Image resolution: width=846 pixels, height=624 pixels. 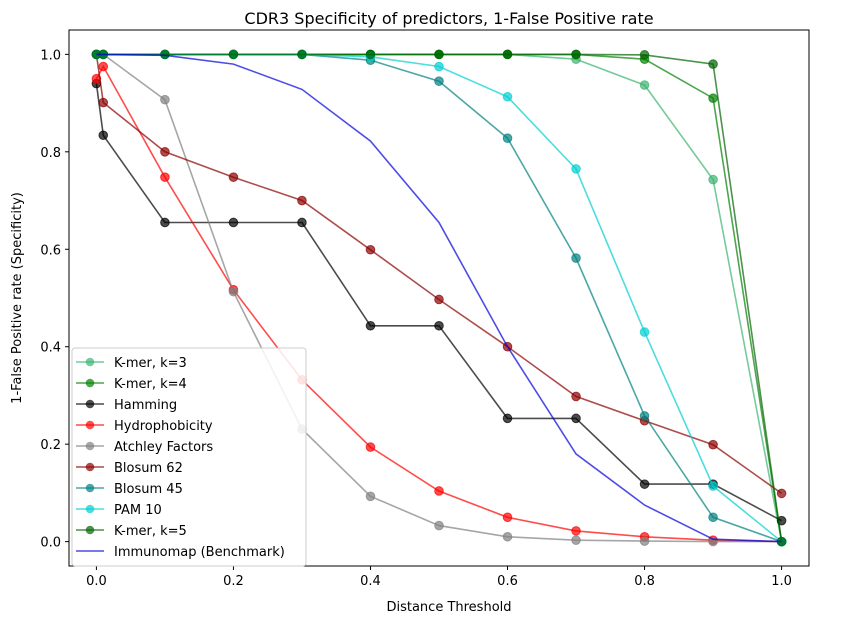 What do you see at coordinates (50, 250) in the screenshot?
I see `y-tick-label: 0.6` at bounding box center [50, 250].